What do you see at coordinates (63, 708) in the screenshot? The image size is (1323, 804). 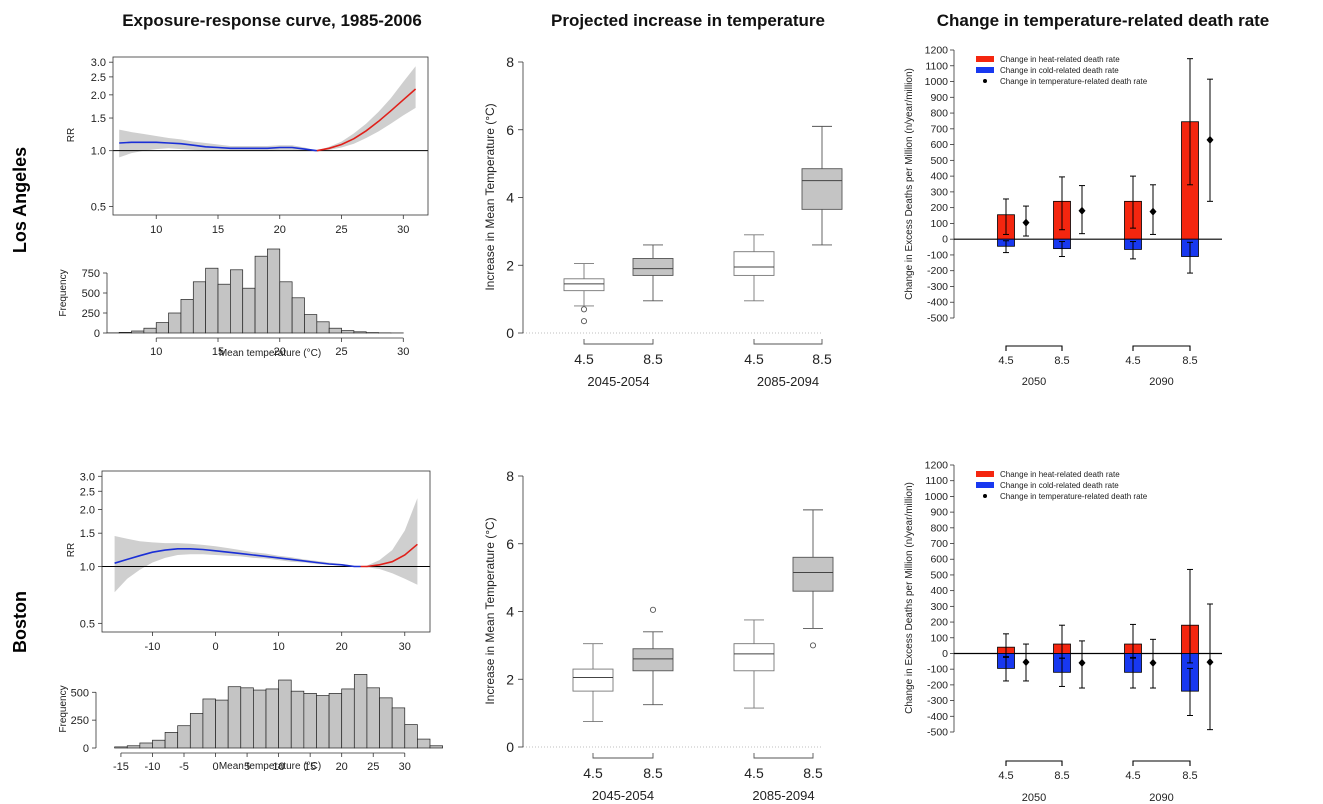 I see `y-axis-label: Frequency` at bounding box center [63, 708].